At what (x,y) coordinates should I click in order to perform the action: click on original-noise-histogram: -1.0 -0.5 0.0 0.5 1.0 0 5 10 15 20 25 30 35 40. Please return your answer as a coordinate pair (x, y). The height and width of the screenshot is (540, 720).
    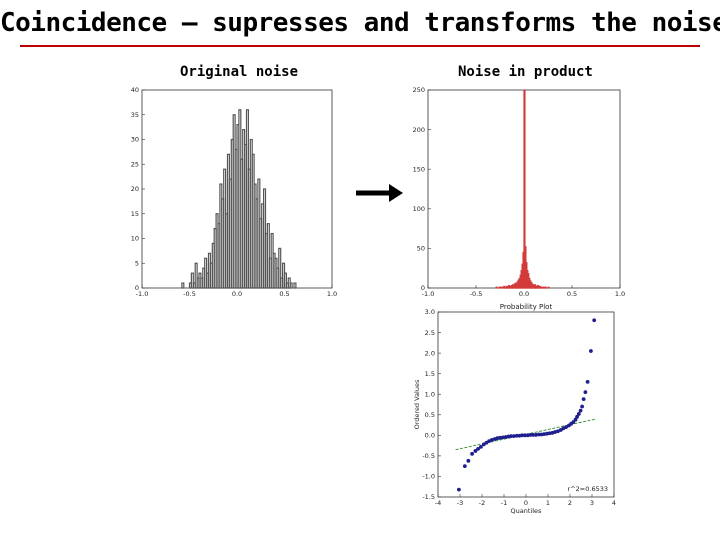
    Looking at the image, I should click on (234, 192).